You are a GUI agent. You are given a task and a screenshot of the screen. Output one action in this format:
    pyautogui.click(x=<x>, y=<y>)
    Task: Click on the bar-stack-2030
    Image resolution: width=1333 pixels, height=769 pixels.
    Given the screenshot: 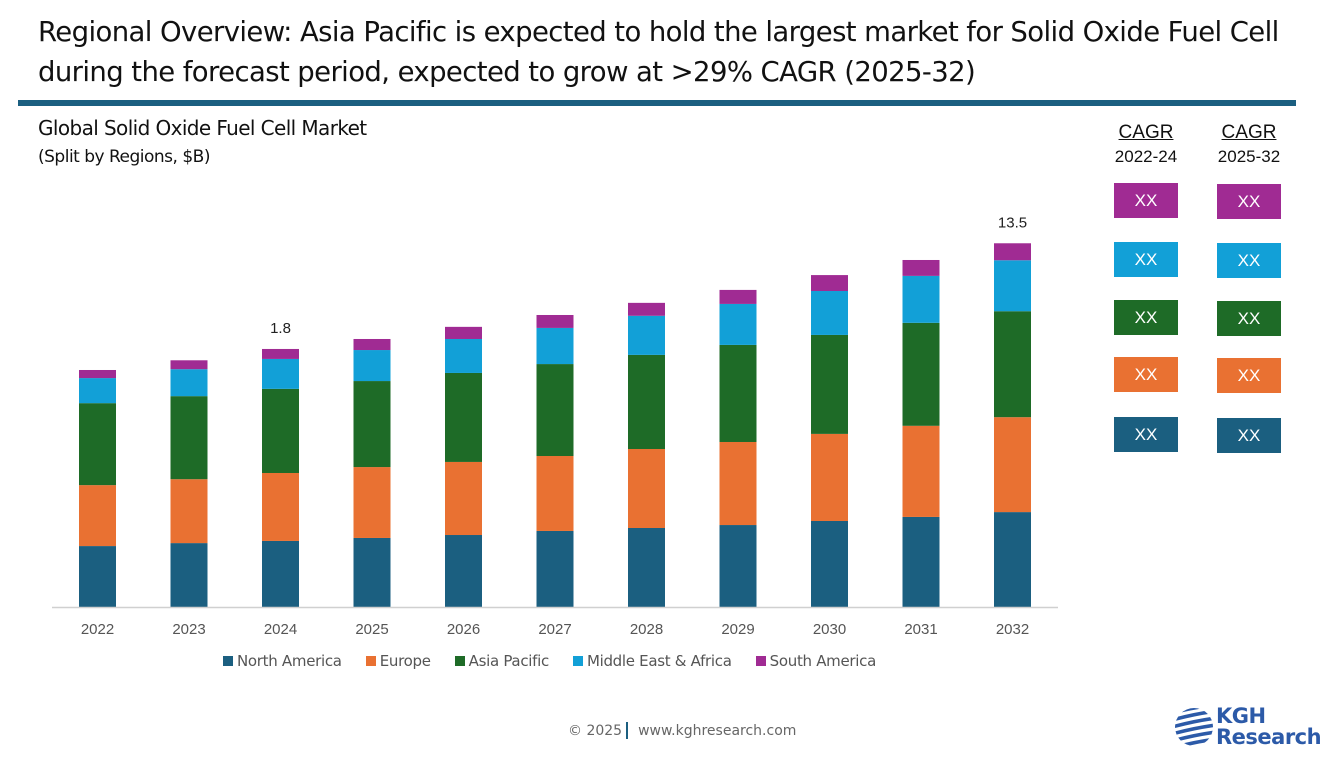 What is the action you would take?
    pyautogui.click(x=829, y=441)
    